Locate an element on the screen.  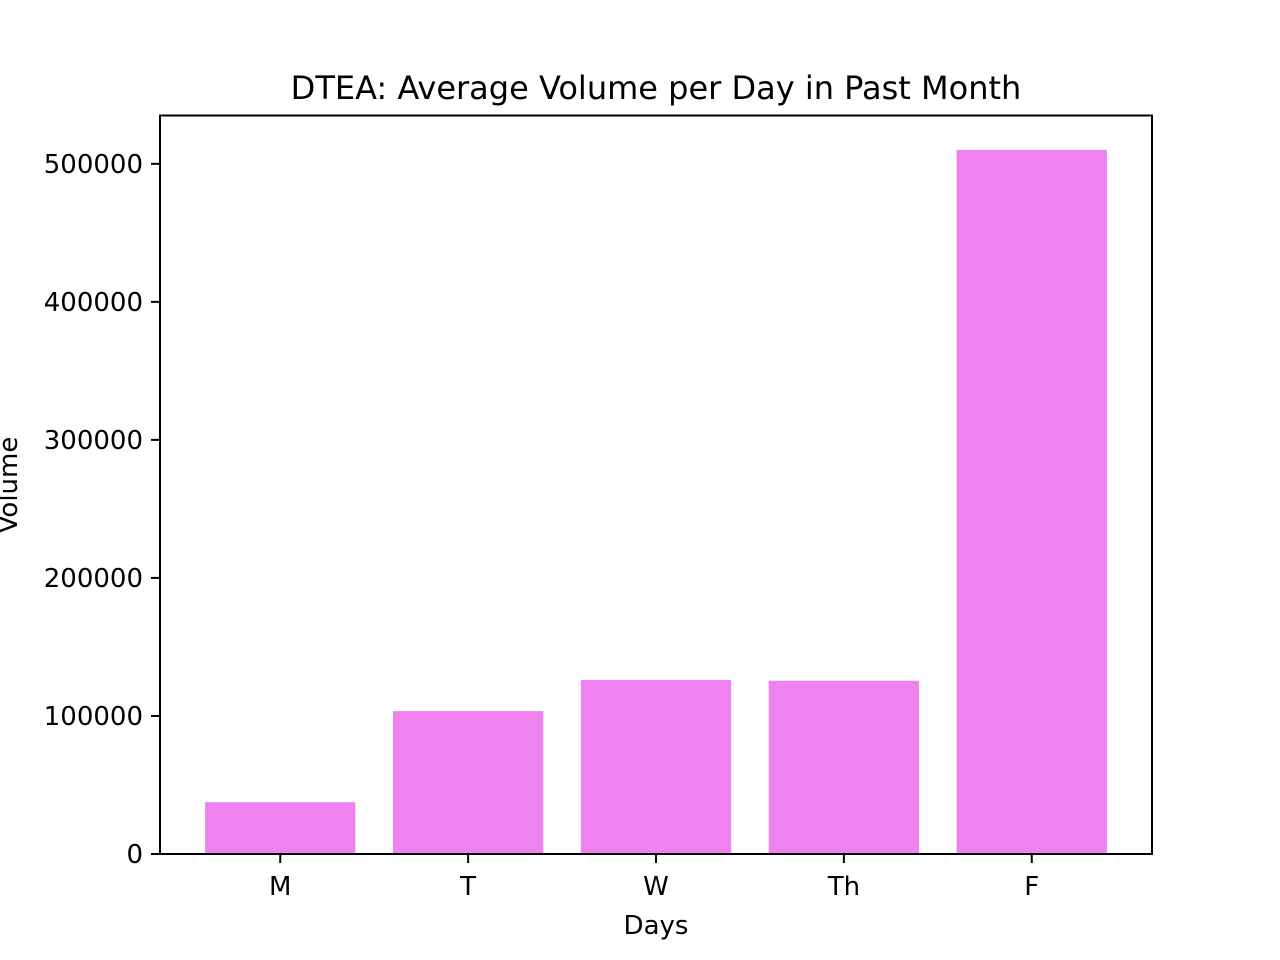
bar-m is located at coordinates (280, 828).